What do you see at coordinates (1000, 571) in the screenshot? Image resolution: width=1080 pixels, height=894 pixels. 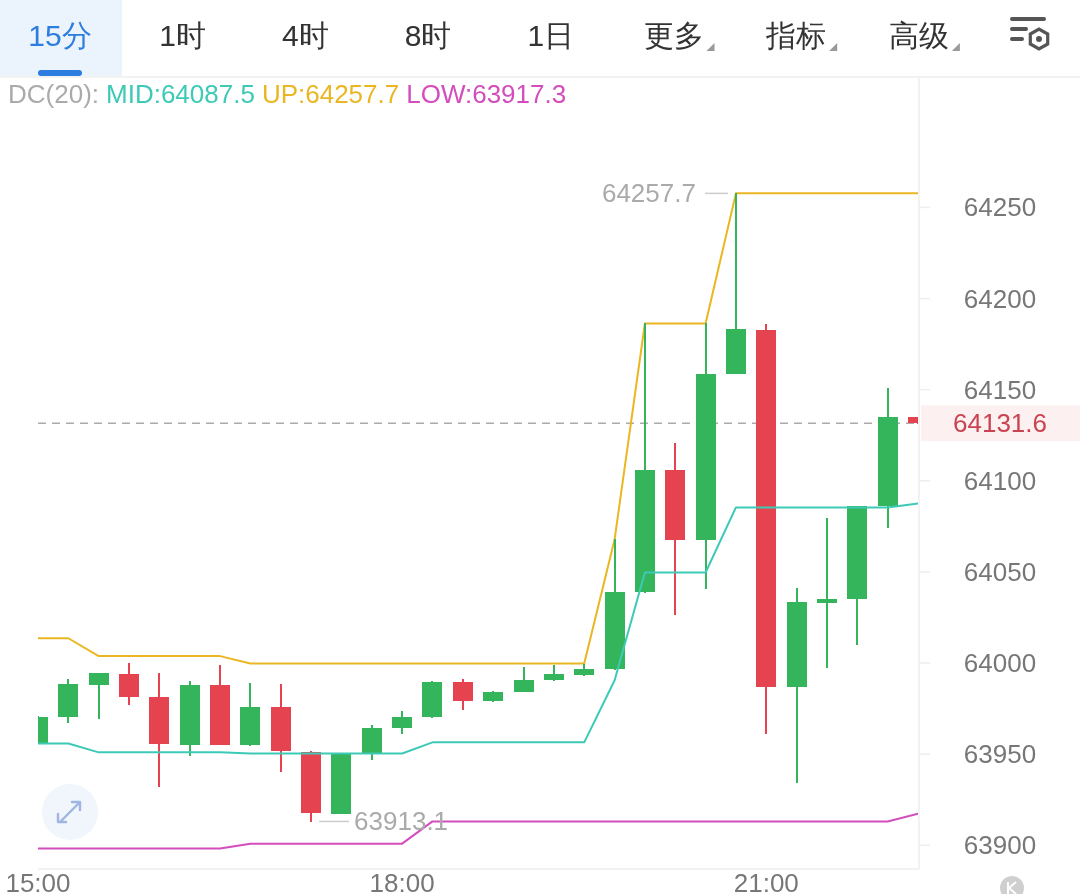 I see `y-tick-label: 64050` at bounding box center [1000, 571].